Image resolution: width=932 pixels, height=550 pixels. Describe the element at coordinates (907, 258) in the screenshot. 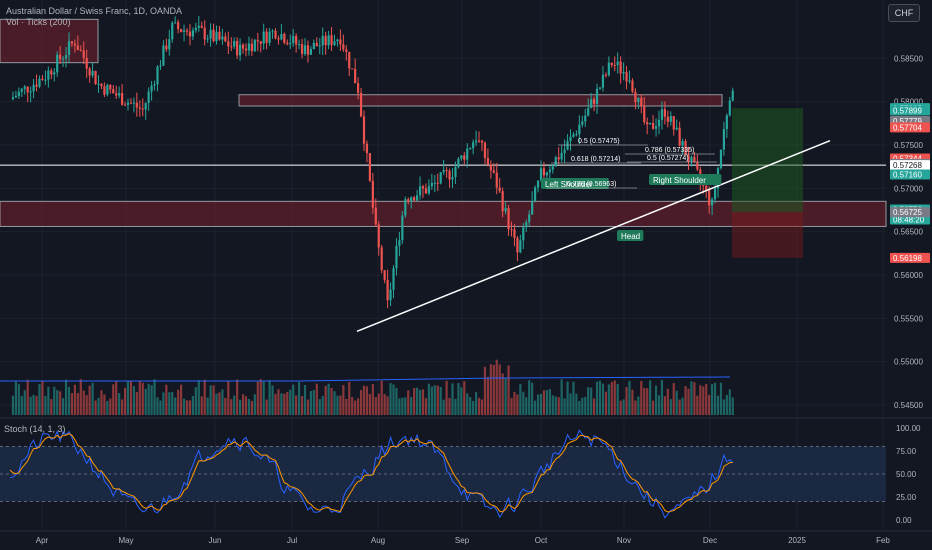

I see `price-tag-label: 0.56198` at that location.